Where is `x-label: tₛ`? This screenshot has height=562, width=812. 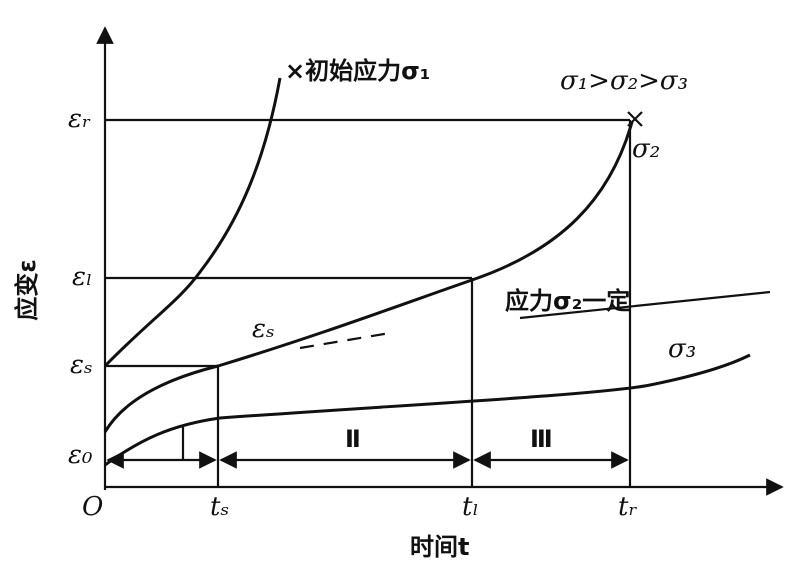 x-label: tₛ is located at coordinates (219, 507).